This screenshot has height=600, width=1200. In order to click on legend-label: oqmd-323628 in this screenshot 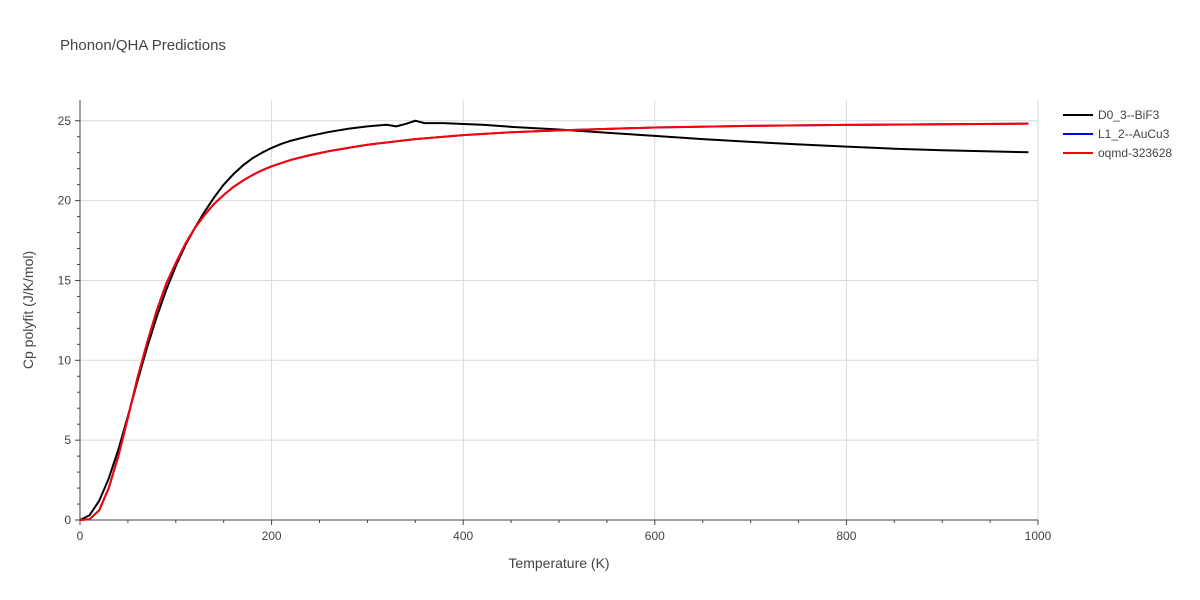, I will do `click(1135, 153)`.